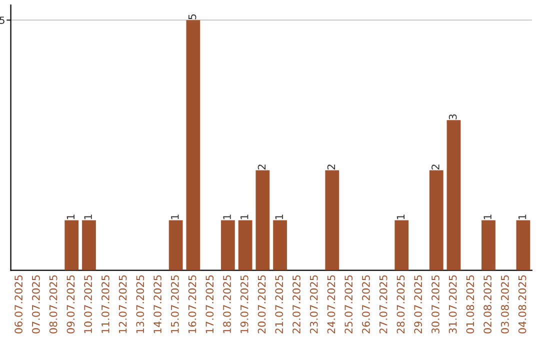 Image resolution: width=540 pixels, height=340 pixels. Describe the element at coordinates (262, 304) in the screenshot. I see `x-tick-label: 20.07.2025` at that location.